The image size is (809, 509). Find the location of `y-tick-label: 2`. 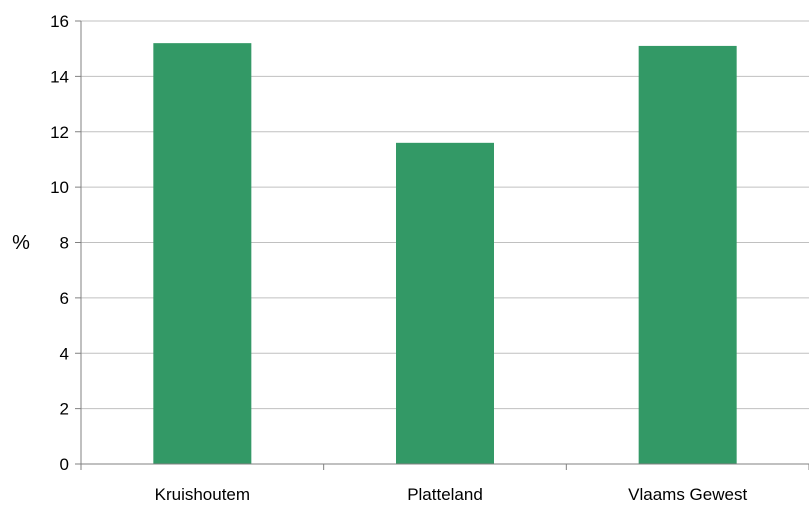

y-tick-label: 2 is located at coordinates (64, 409).